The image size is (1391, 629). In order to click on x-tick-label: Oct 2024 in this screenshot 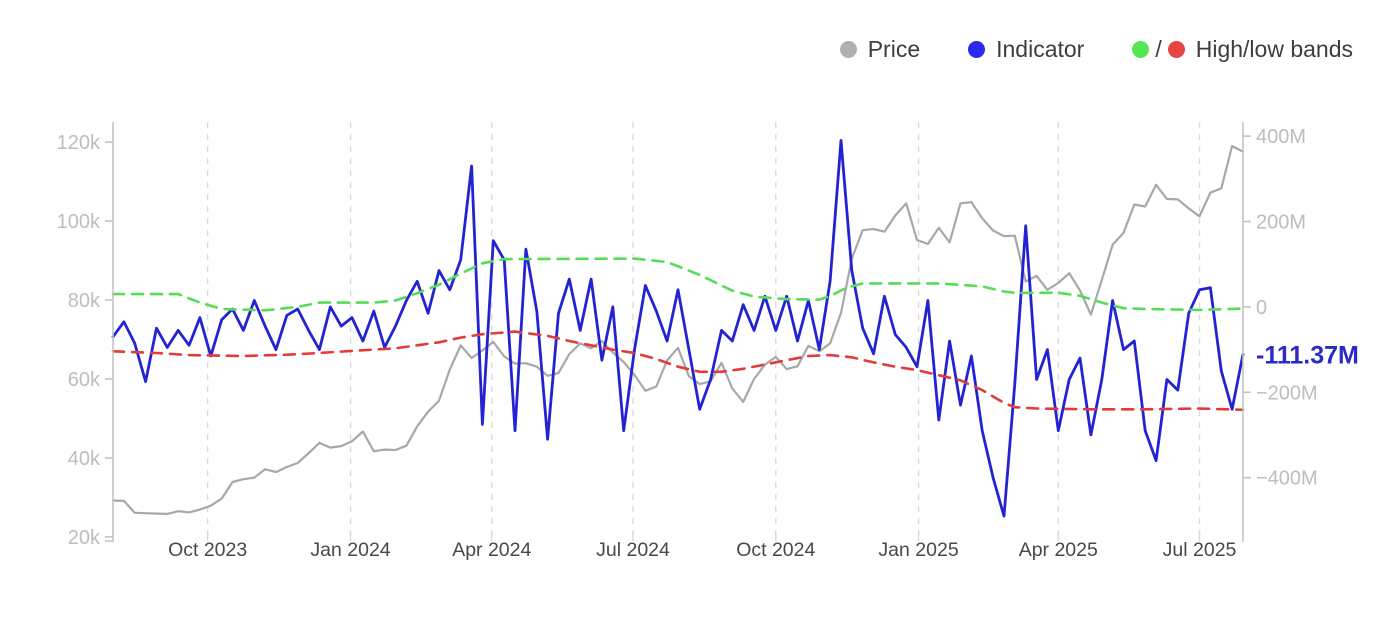, I will do `click(775, 550)`.